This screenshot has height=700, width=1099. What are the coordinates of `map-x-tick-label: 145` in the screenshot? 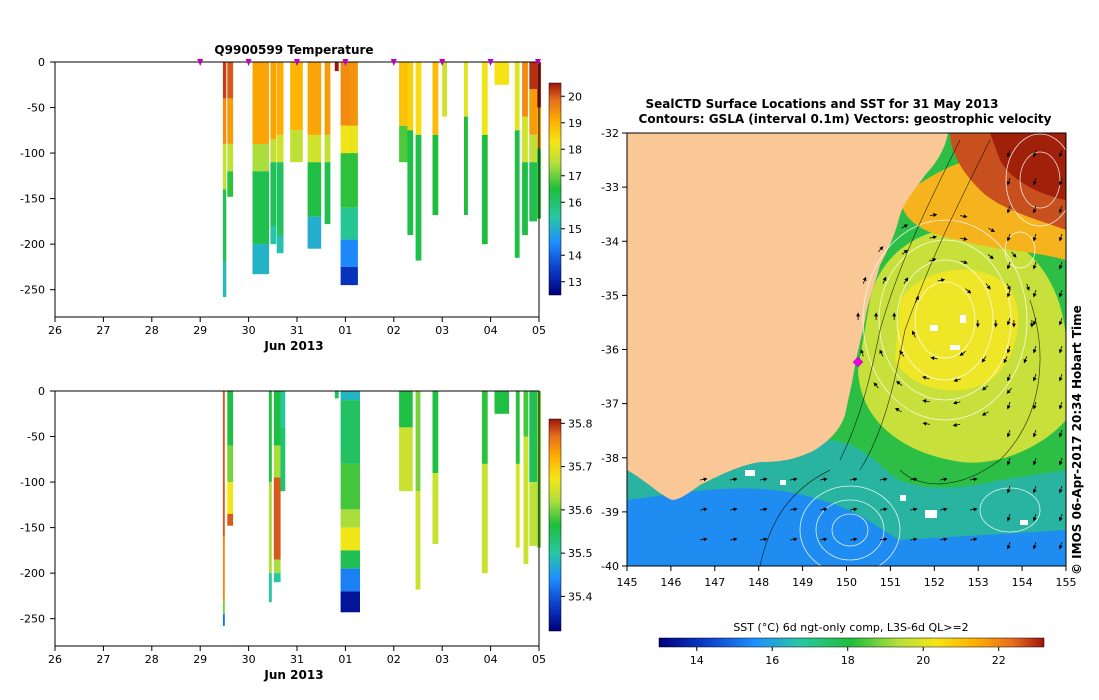 It's located at (627, 582).